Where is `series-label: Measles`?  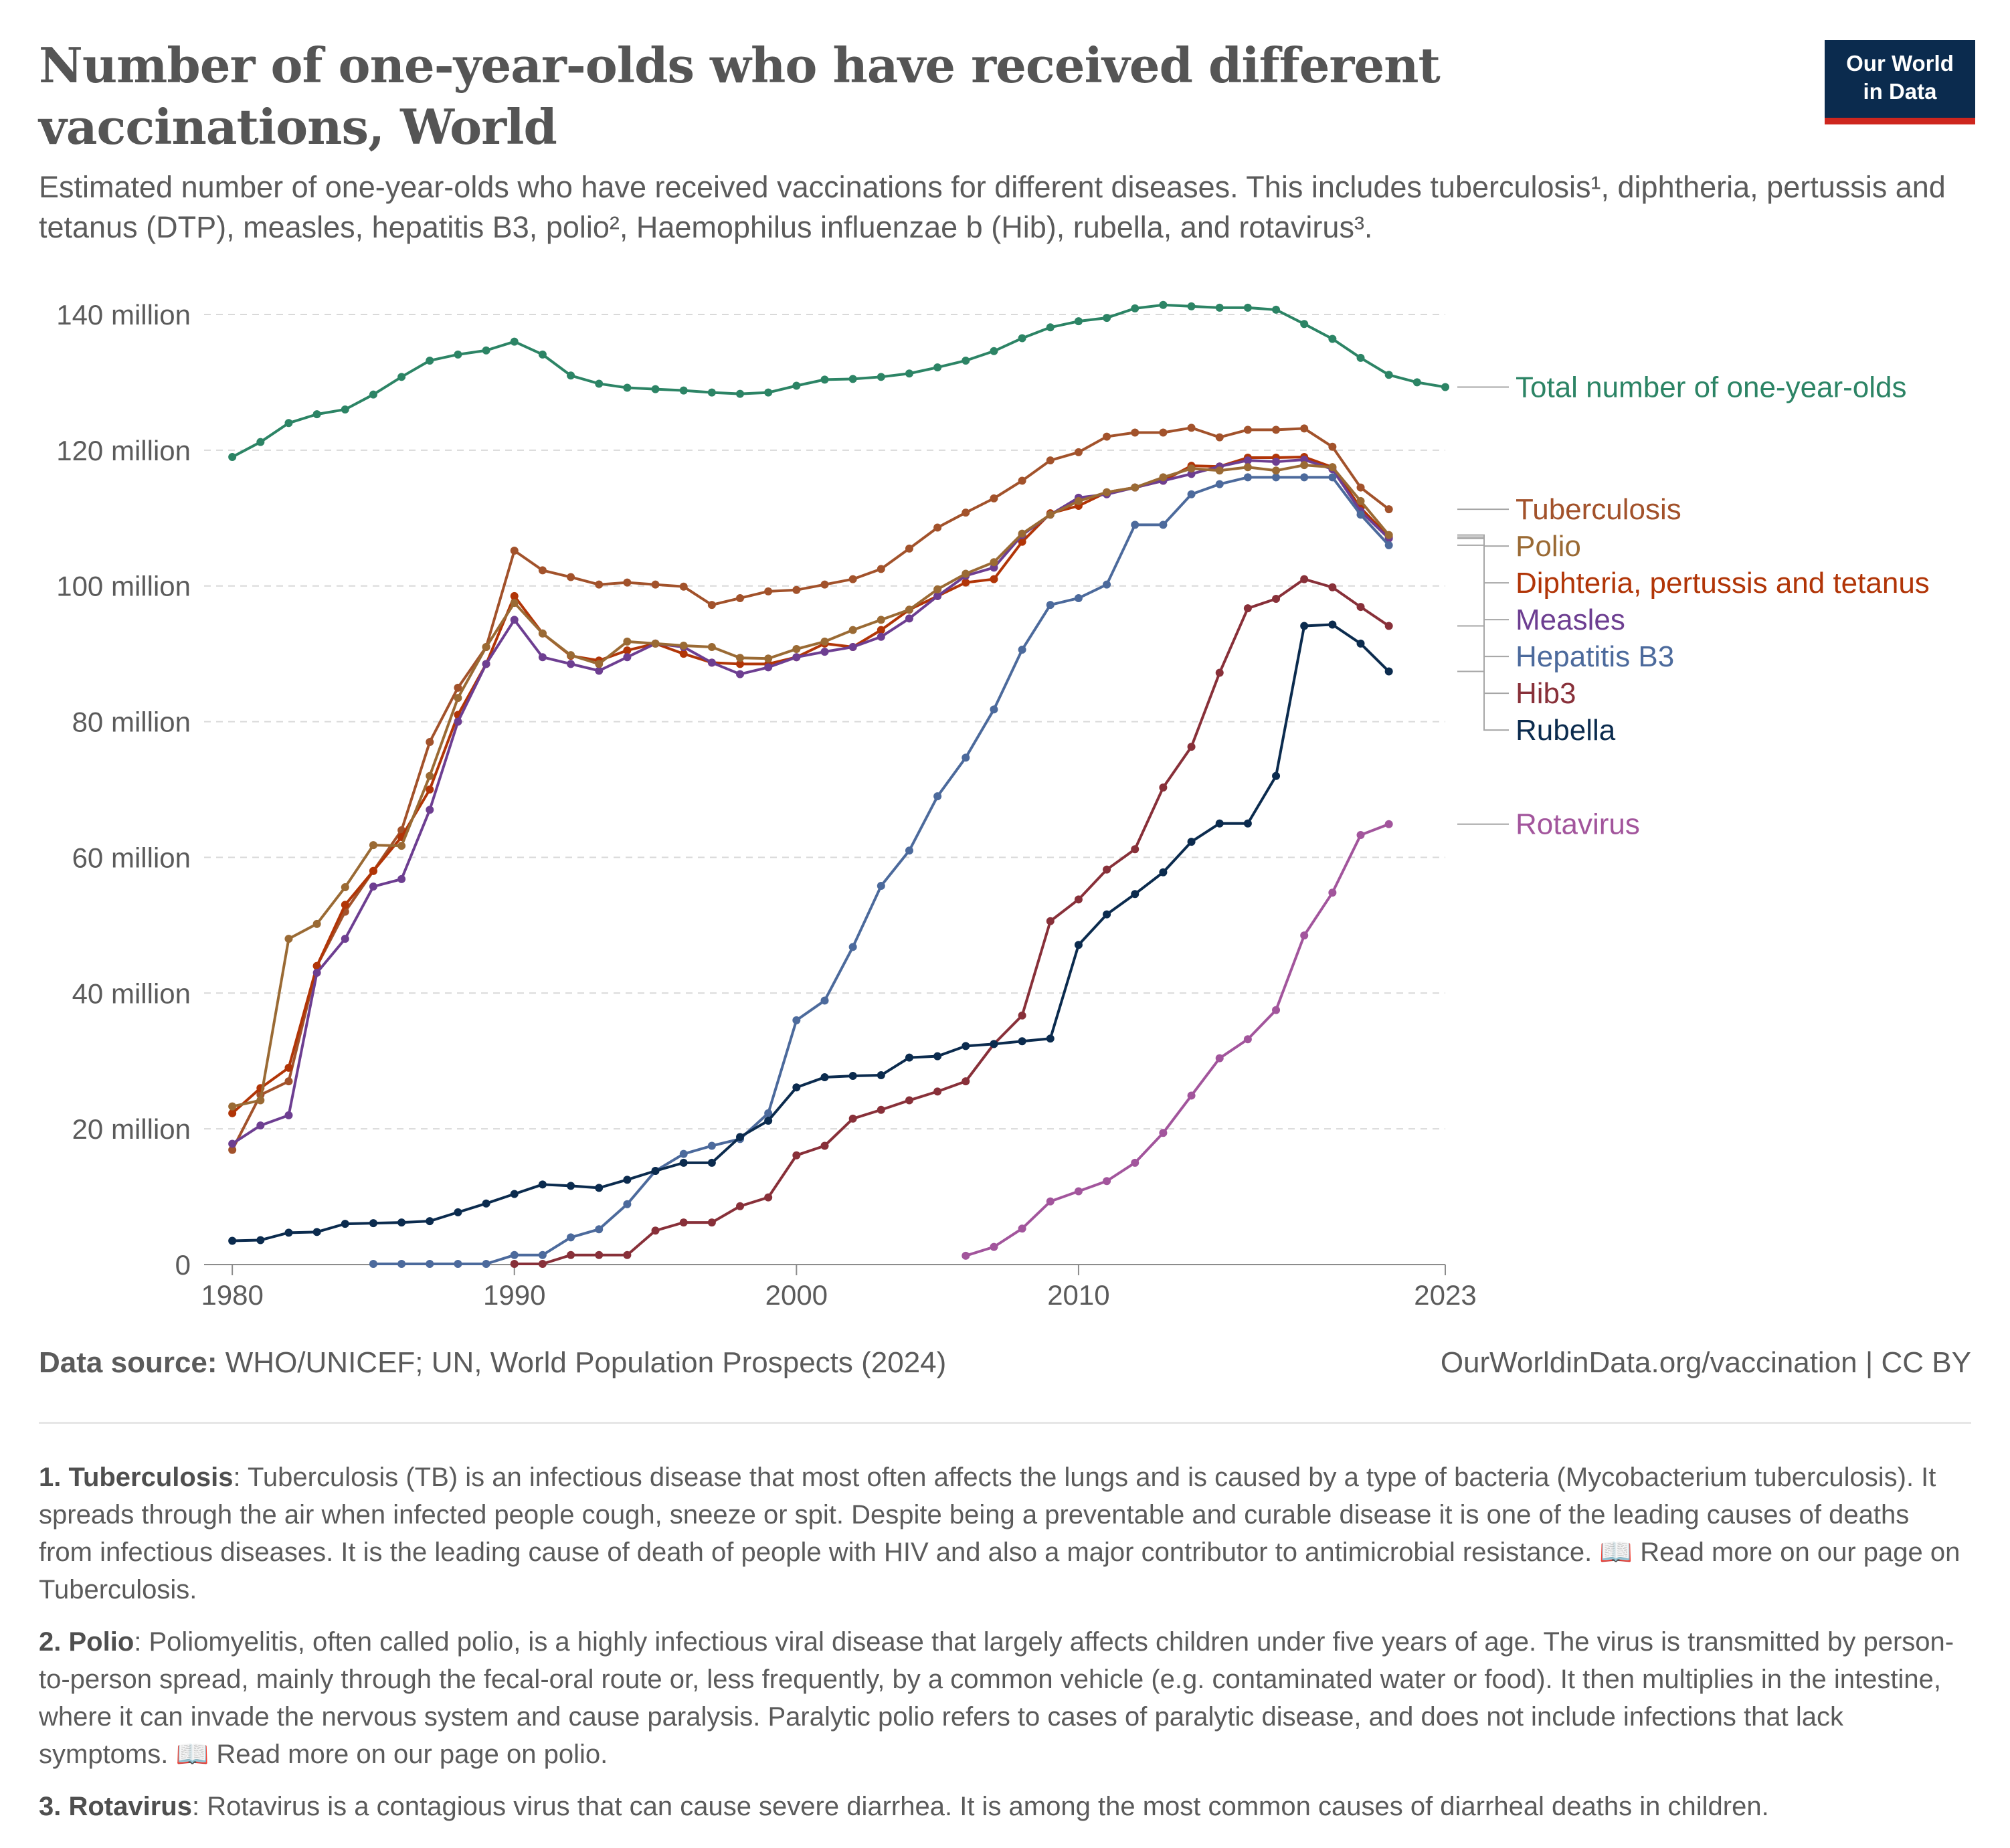 series-label: Measles is located at coordinates (1570, 620).